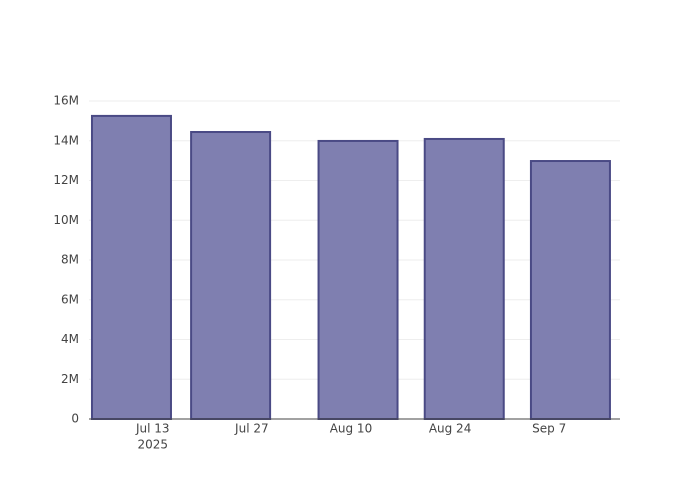 The width and height of the screenshot is (700, 500). I want to click on y-tick-label: 10M, so click(66, 220).